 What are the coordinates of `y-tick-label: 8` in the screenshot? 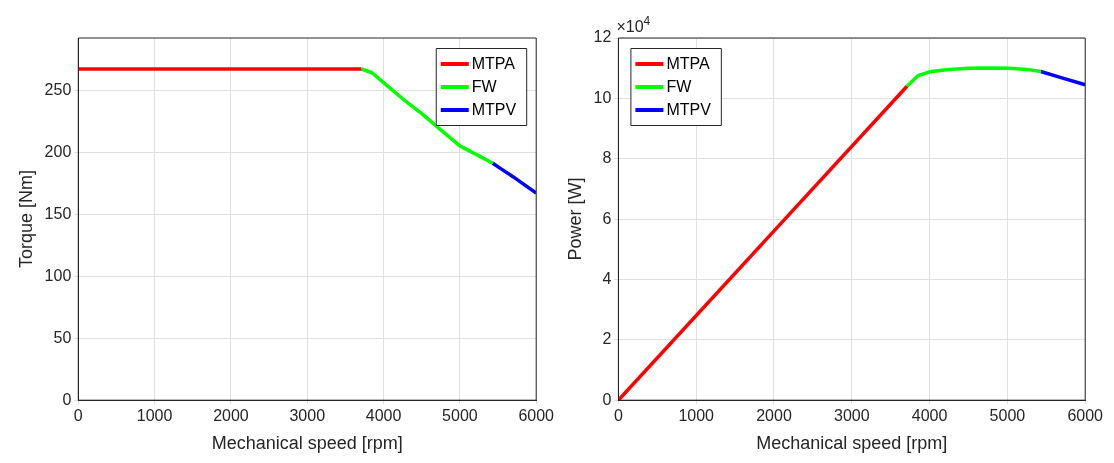 It's located at (607, 158).